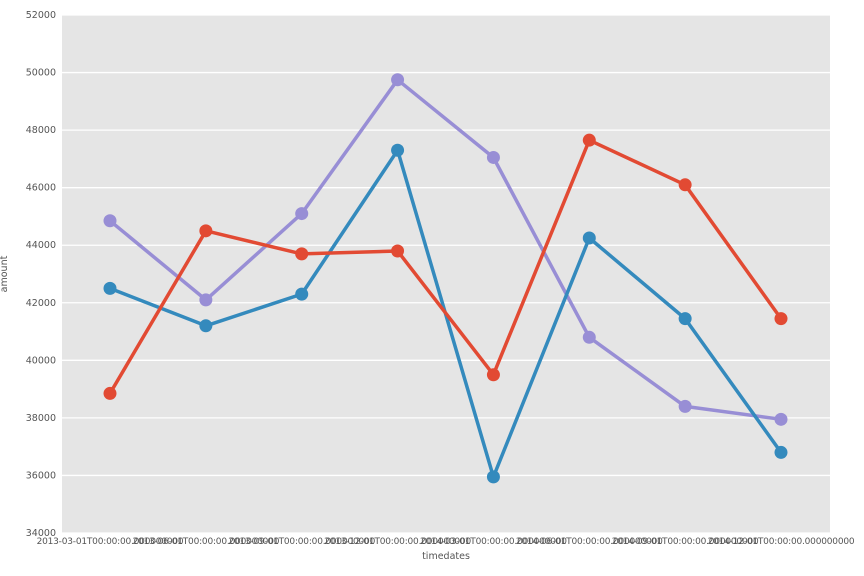 Image resolution: width=864 pixels, height=576 pixels. What do you see at coordinates (110, 542) in the screenshot?
I see `x-tick-label: 2013-03-01T00:00:00.000000000` at bounding box center [110, 542].